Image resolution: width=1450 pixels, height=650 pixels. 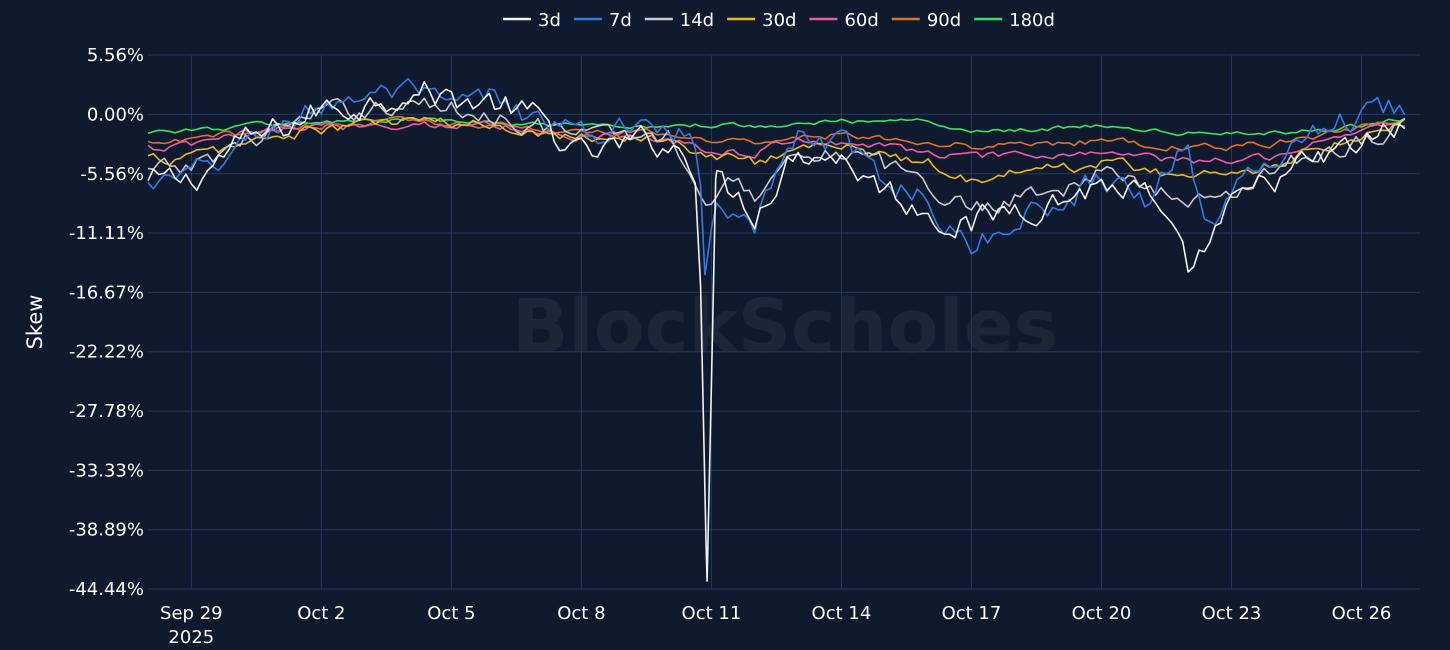 I want to click on legend-item-180d: 180d, so click(x=1014, y=20).